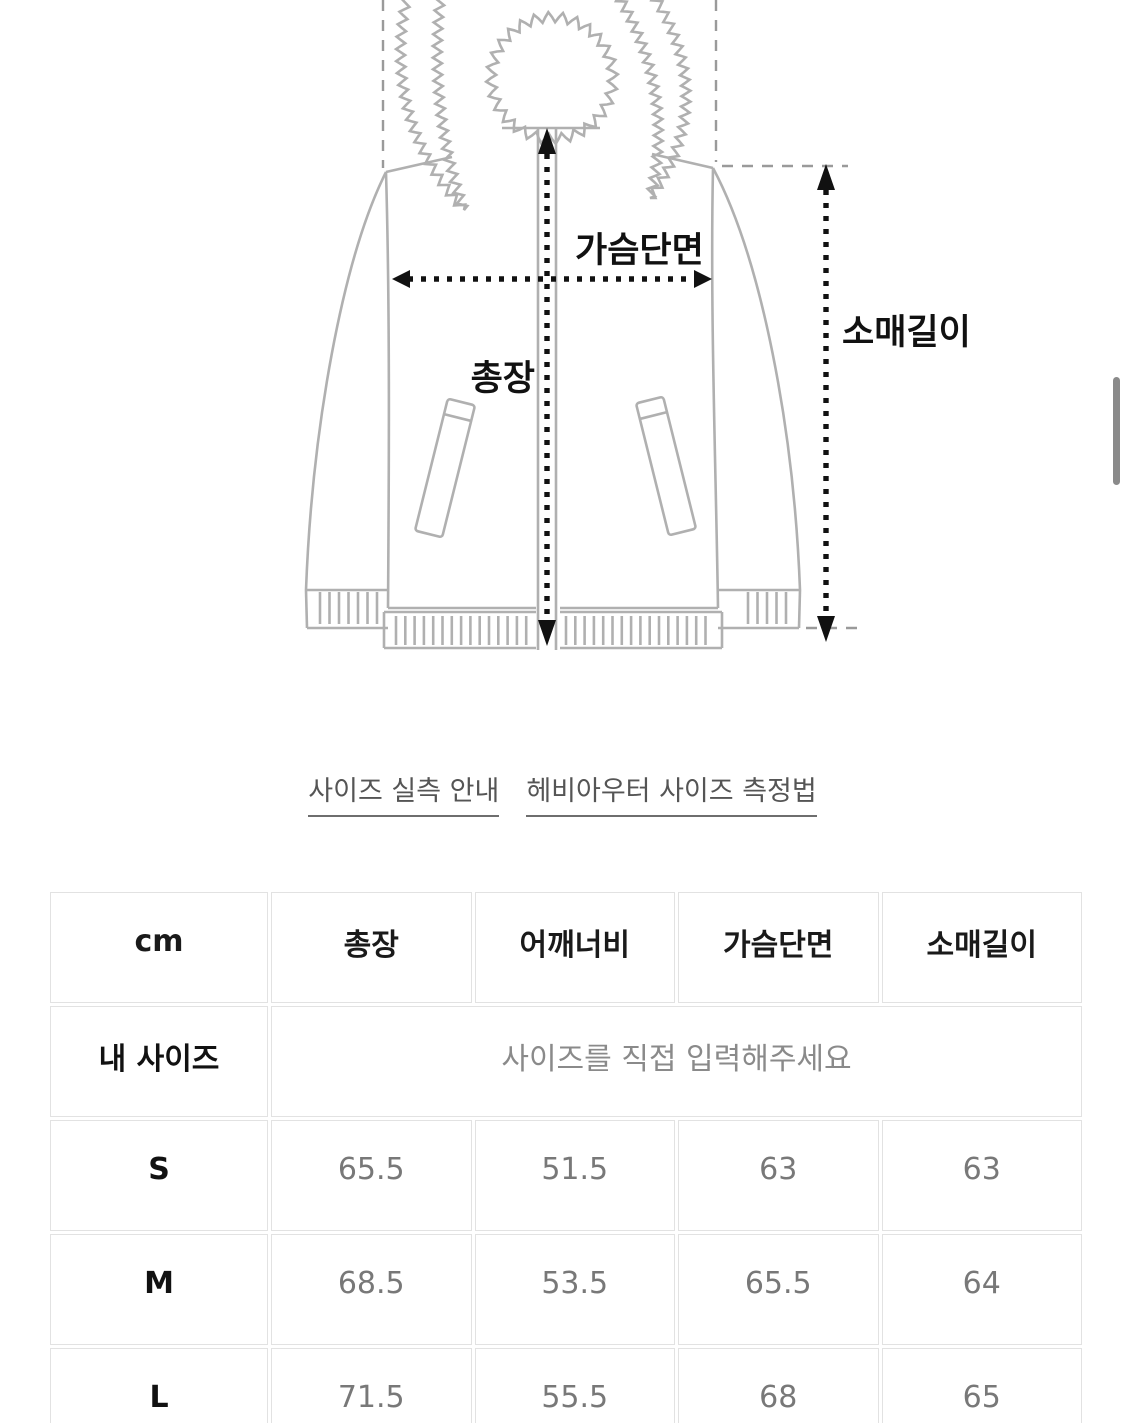 The image size is (1125, 1423). What do you see at coordinates (778, 1289) in the screenshot?
I see `m-chest: 65.5` at bounding box center [778, 1289].